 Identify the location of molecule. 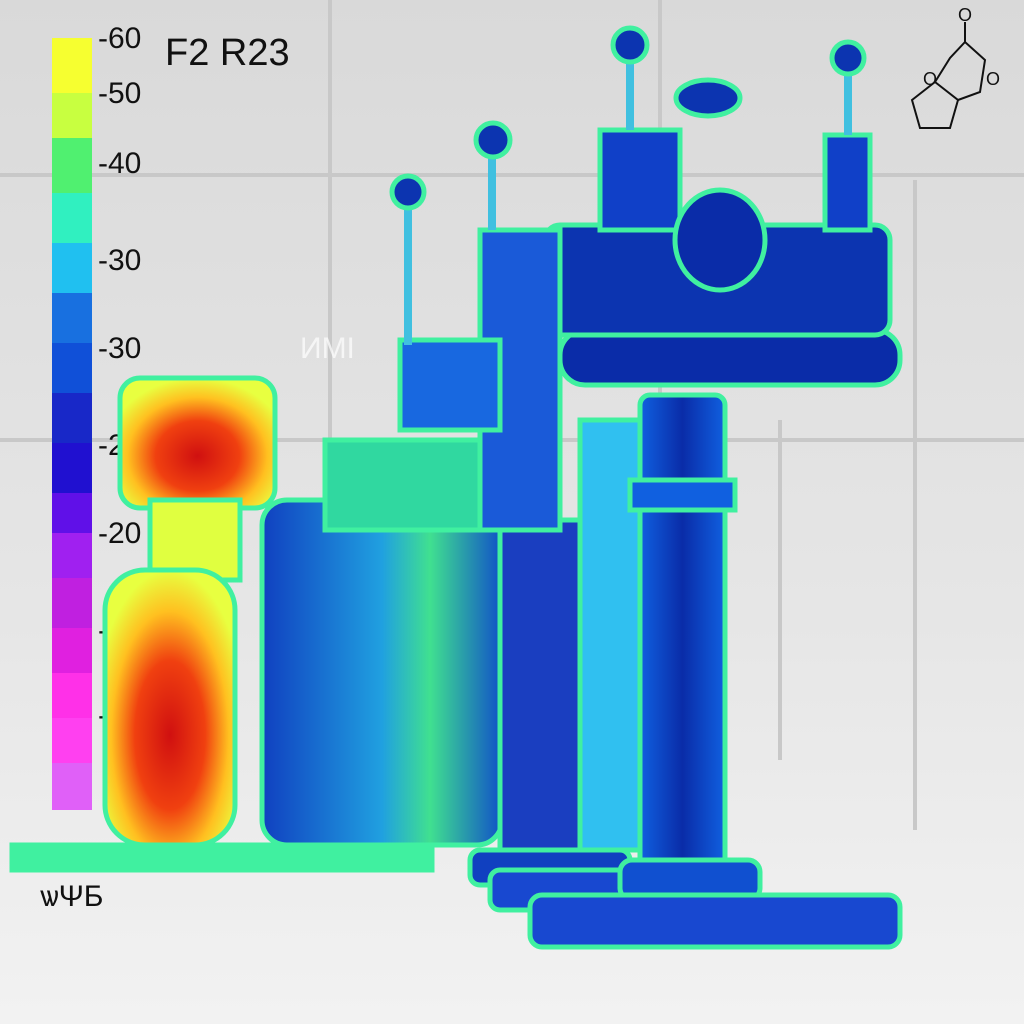
(948, 75).